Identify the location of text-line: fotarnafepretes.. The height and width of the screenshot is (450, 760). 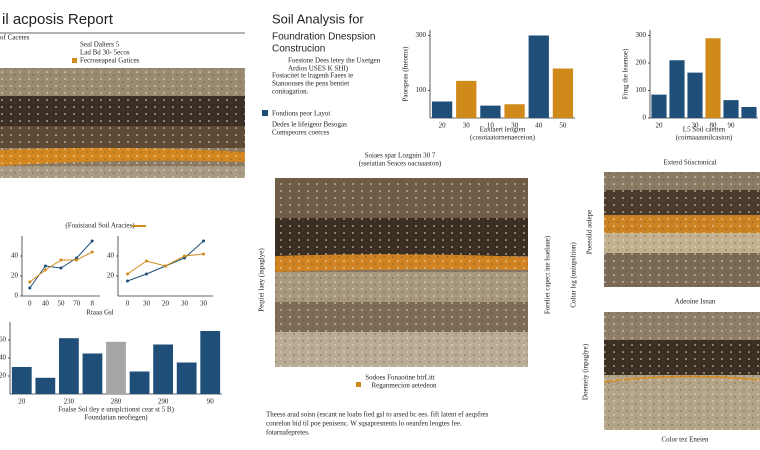
(288, 433).